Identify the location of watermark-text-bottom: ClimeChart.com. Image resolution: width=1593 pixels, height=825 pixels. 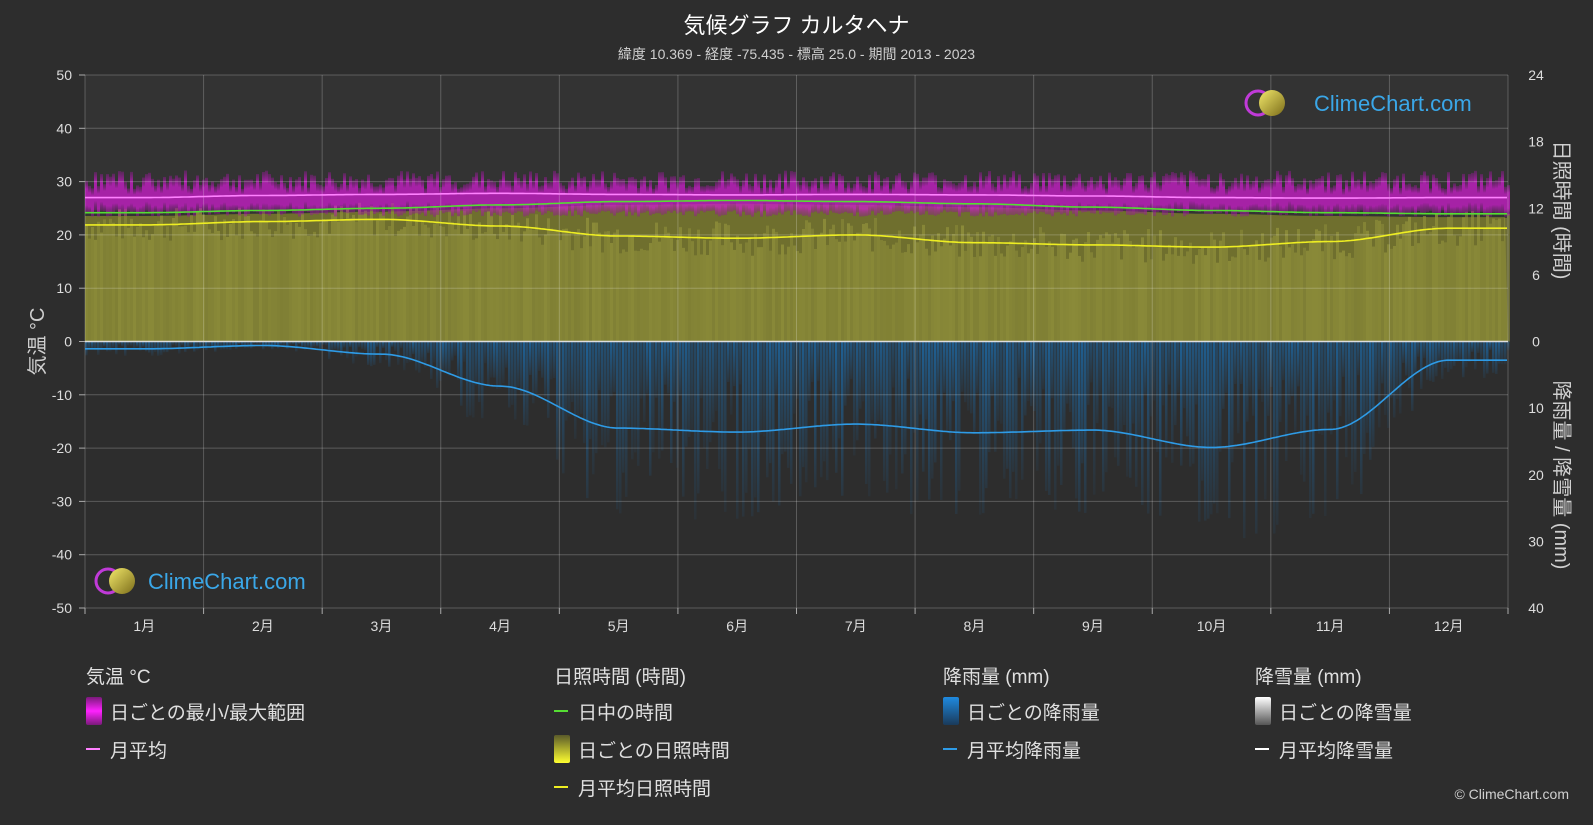
(227, 581).